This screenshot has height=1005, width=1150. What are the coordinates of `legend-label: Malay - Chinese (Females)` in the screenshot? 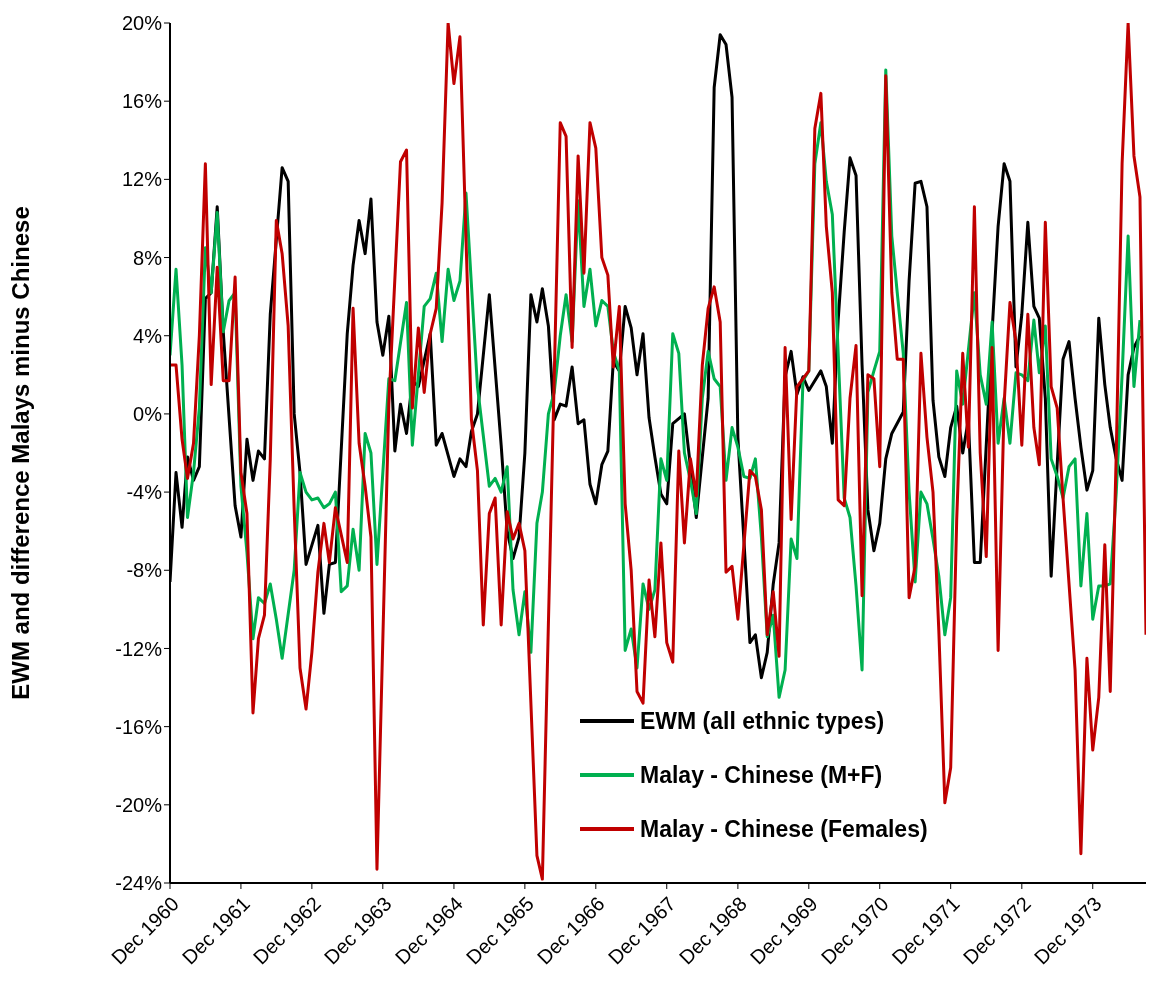 It's located at (784, 829).